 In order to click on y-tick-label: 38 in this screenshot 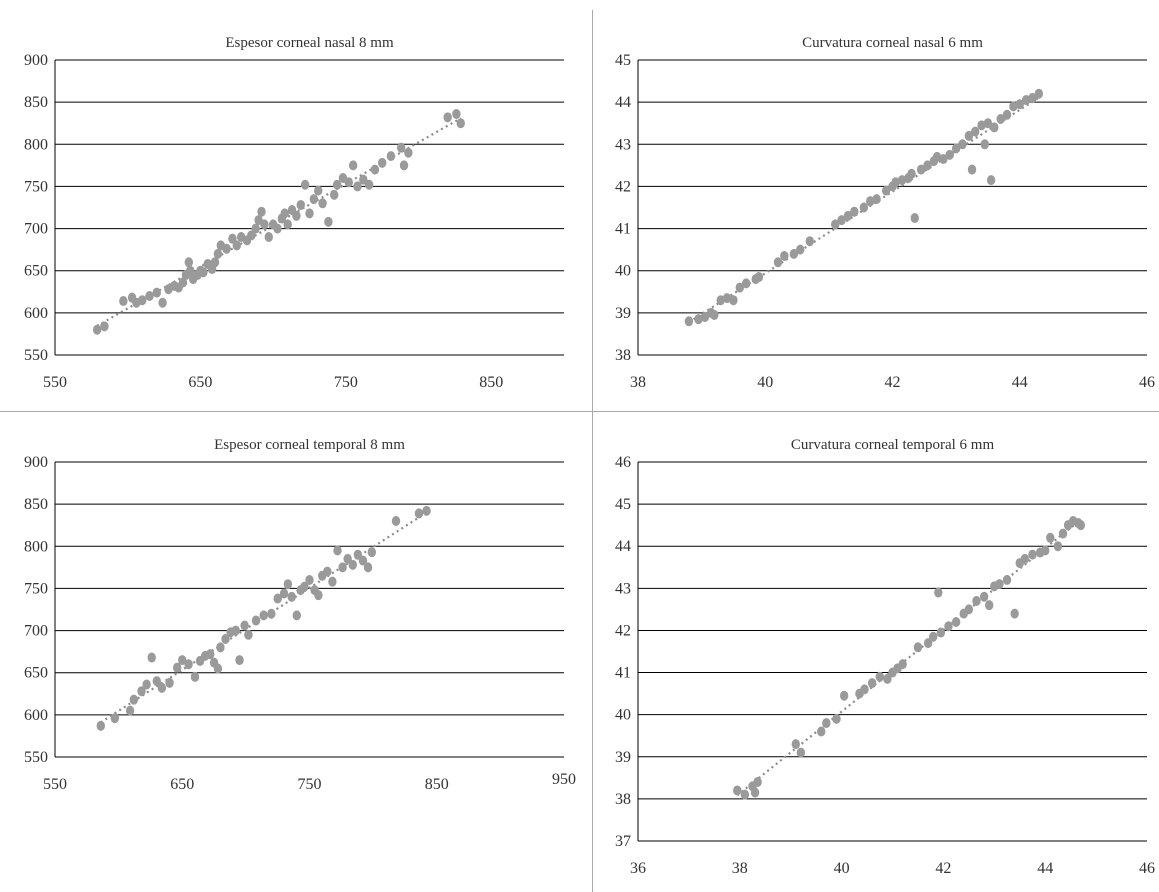, I will do `click(623, 799)`.